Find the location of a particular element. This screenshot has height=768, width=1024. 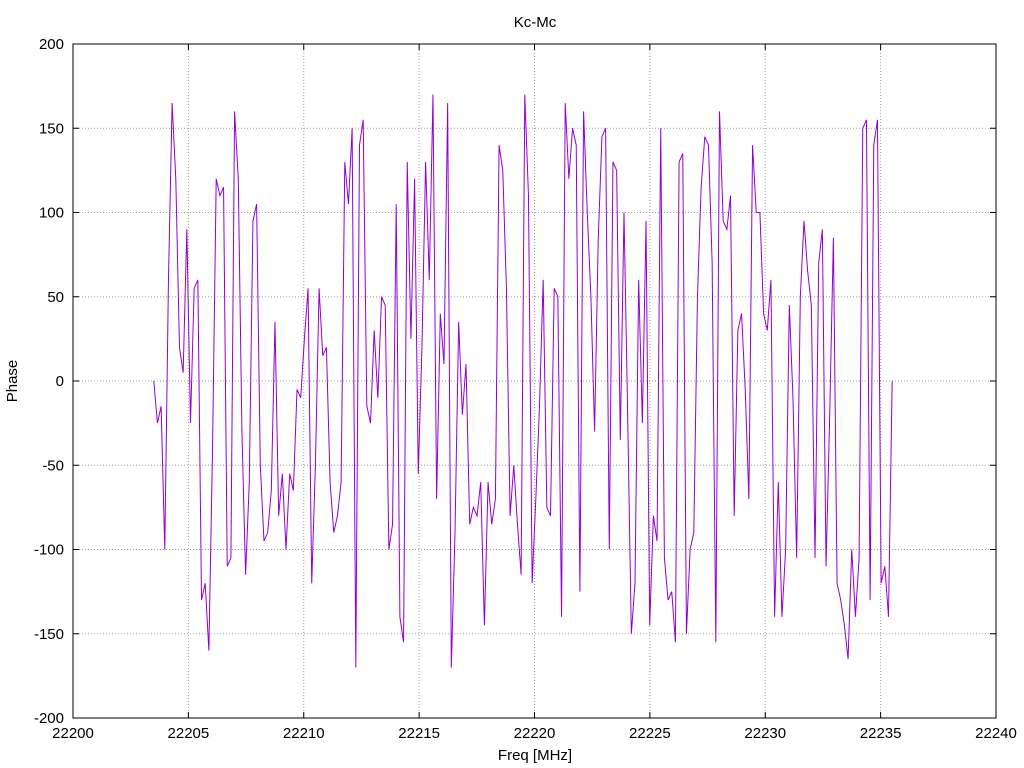

x-tick-label: 22220 is located at coordinates (535, 733).